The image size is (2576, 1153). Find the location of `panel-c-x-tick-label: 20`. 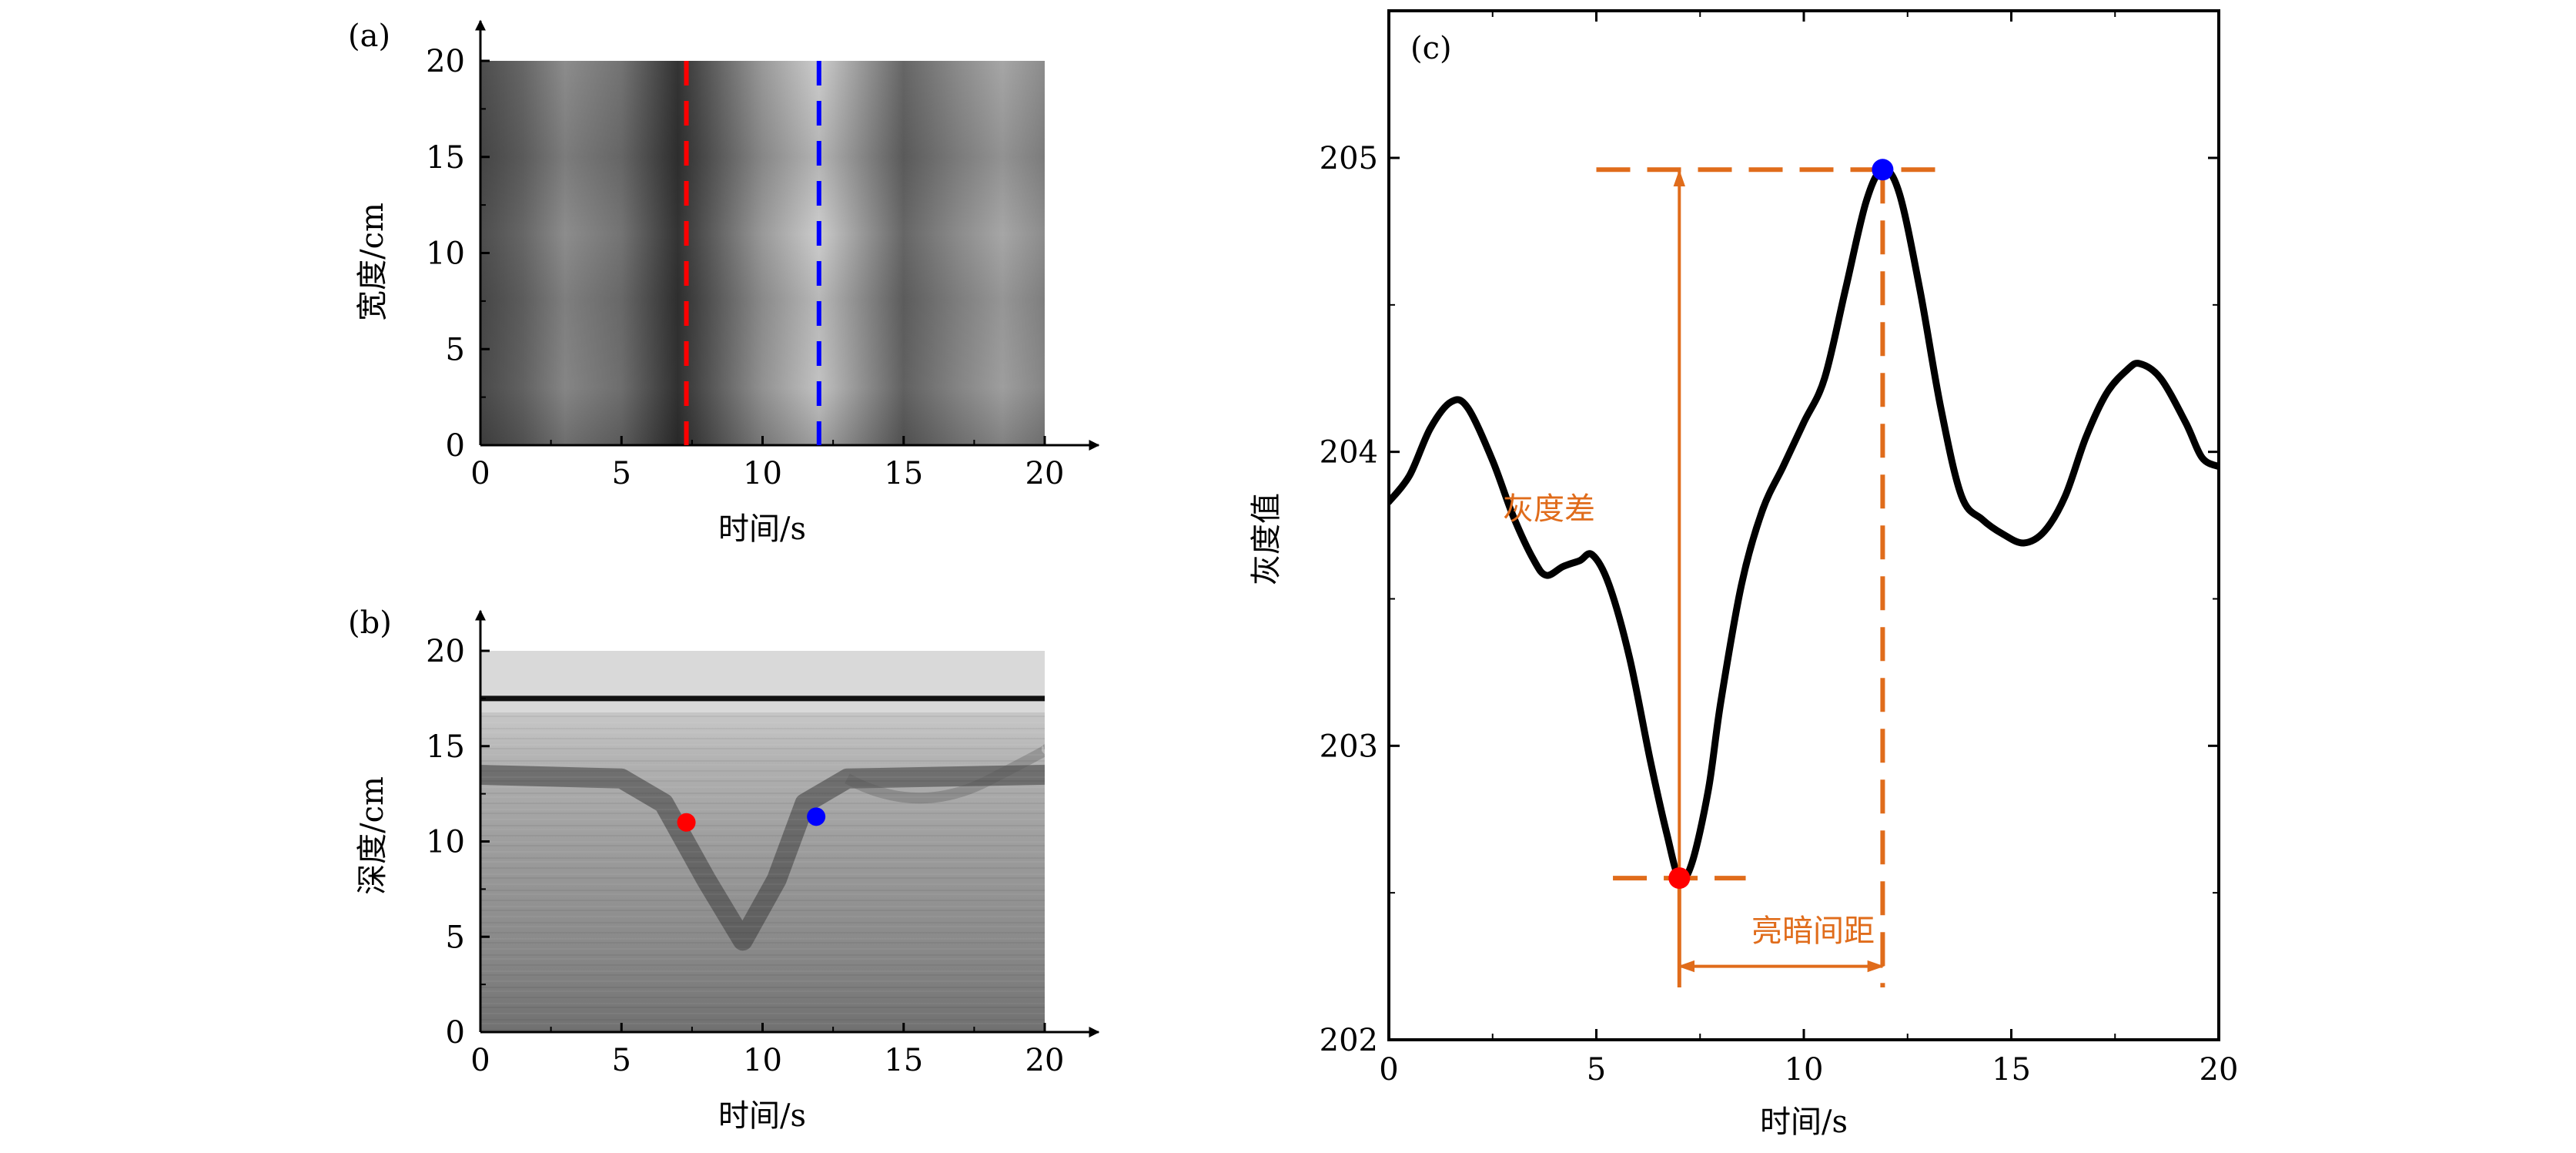

panel-c-x-tick-label: 20 is located at coordinates (2220, 1070).